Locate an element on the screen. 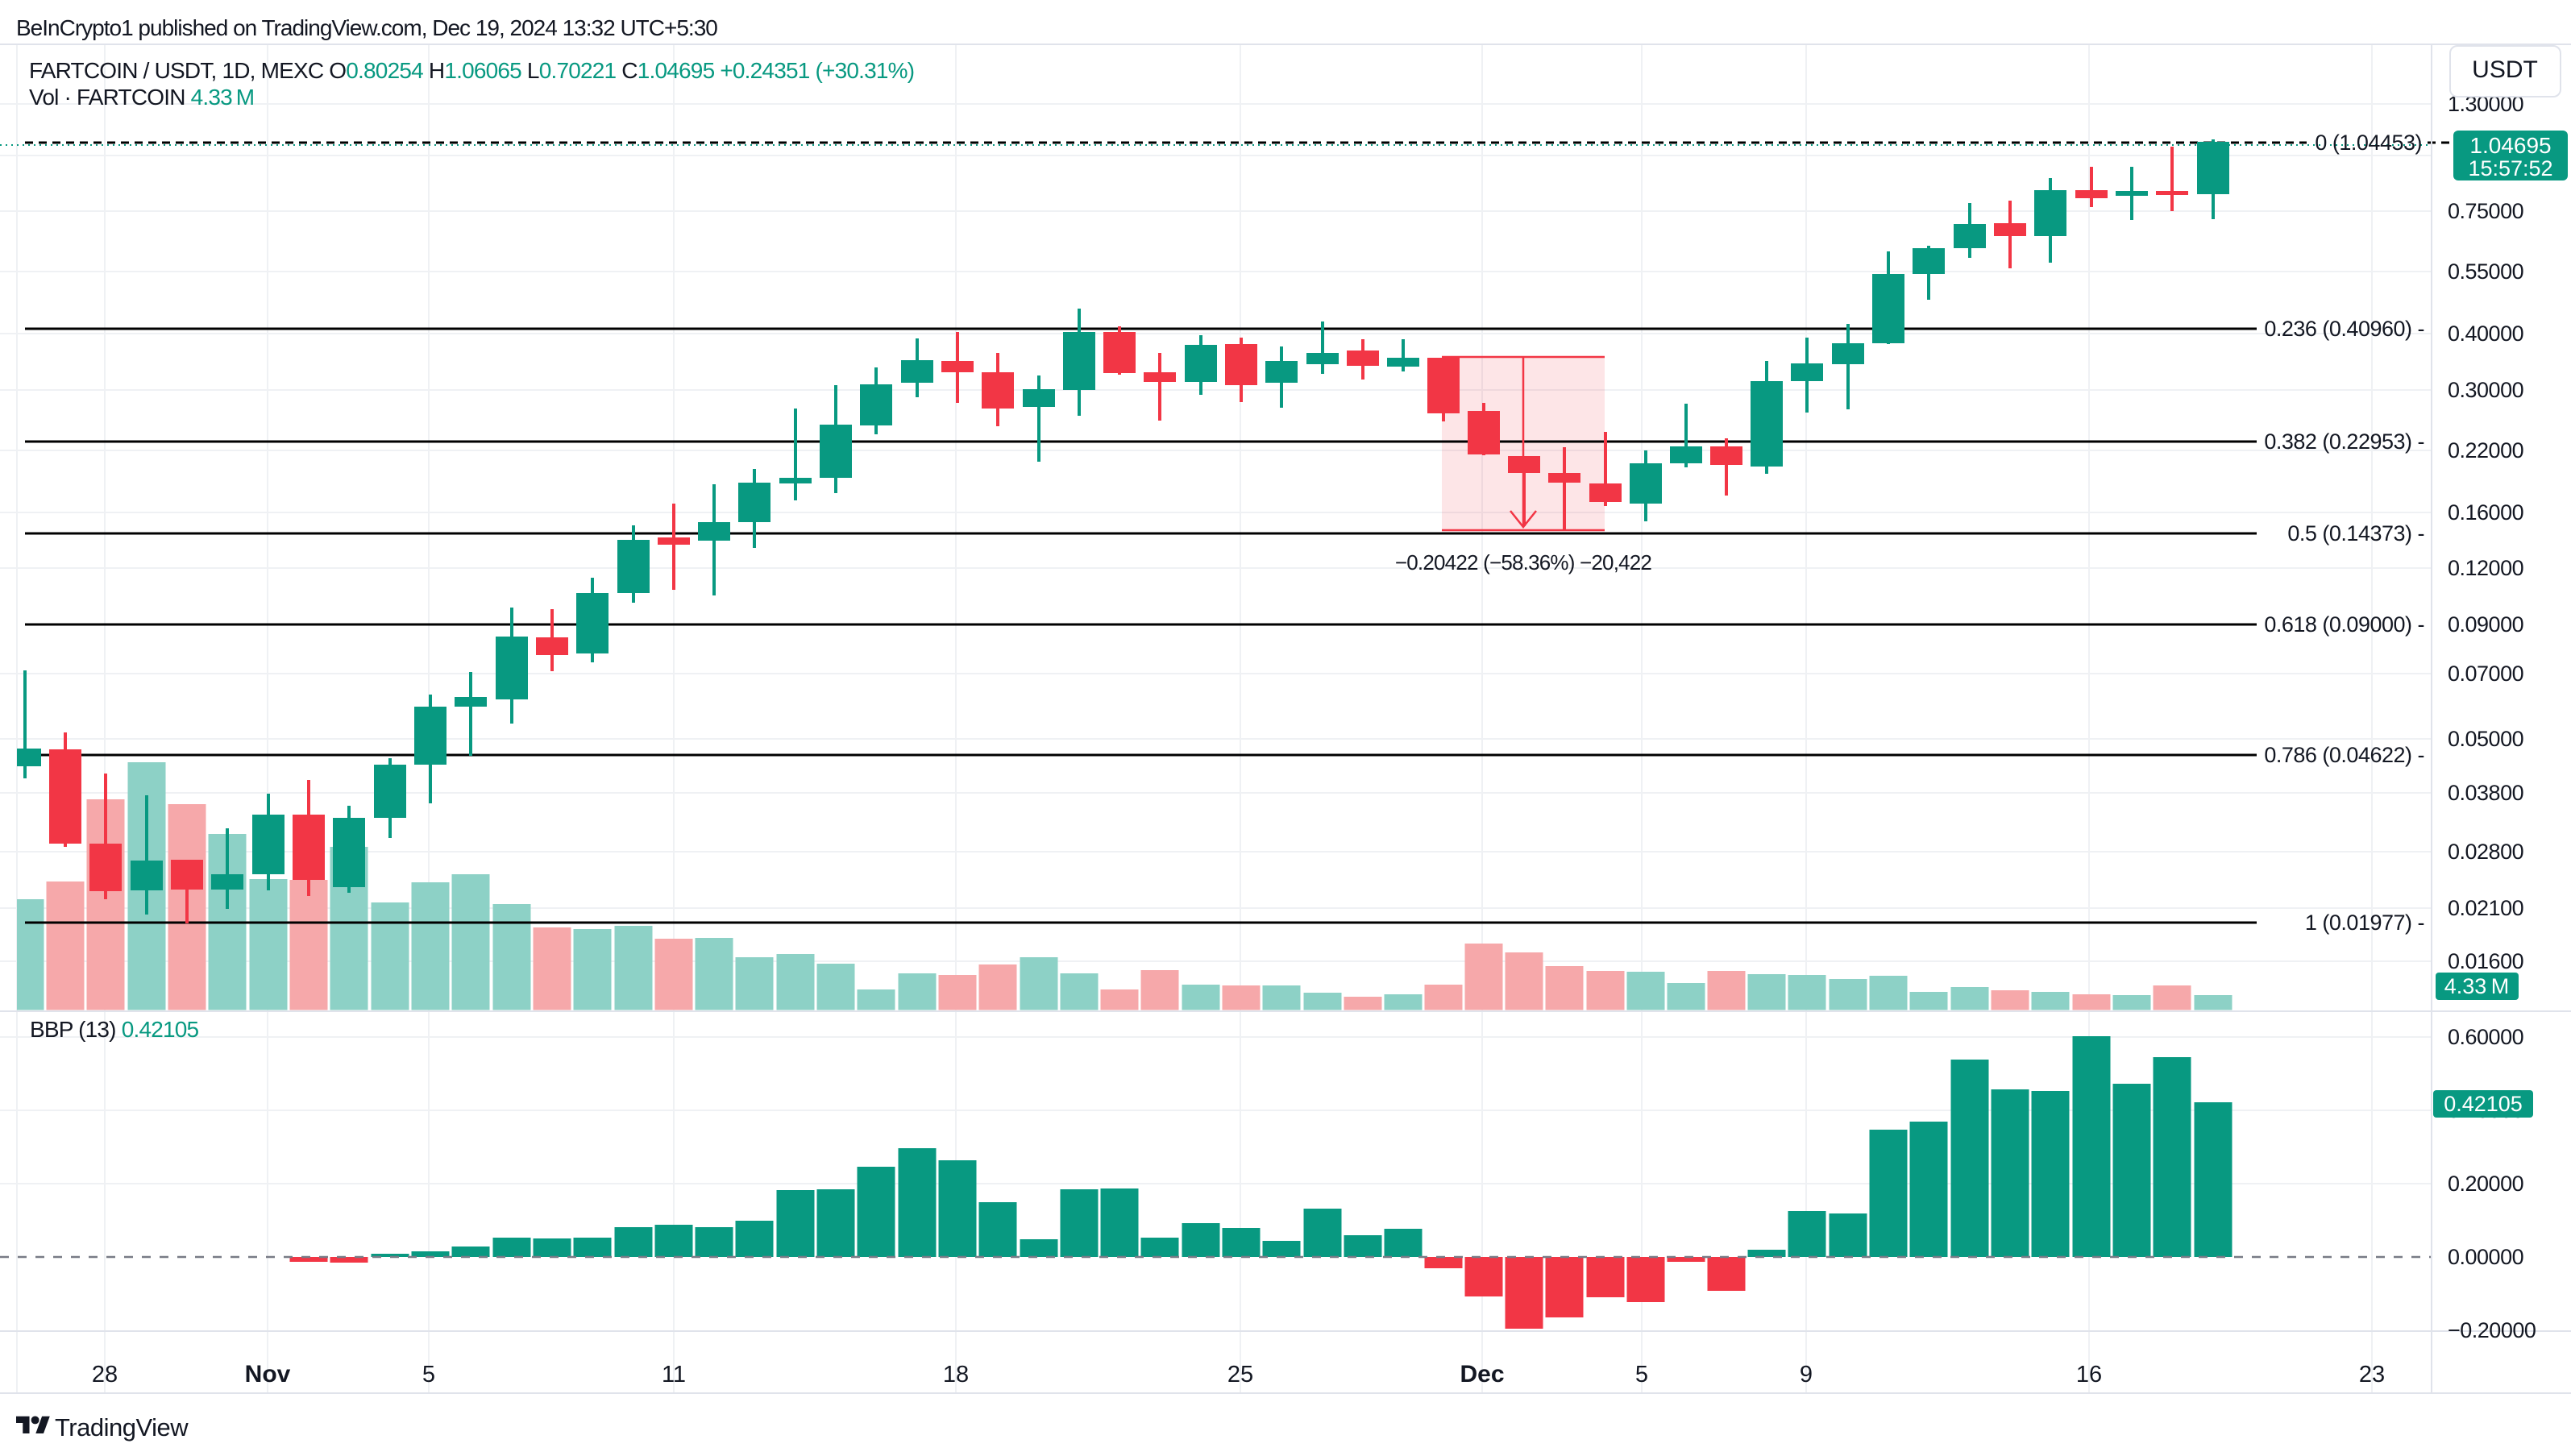 This screenshot has height=1456, width=2571. svg-text: 0.55000 is located at coordinates (2485, 271).